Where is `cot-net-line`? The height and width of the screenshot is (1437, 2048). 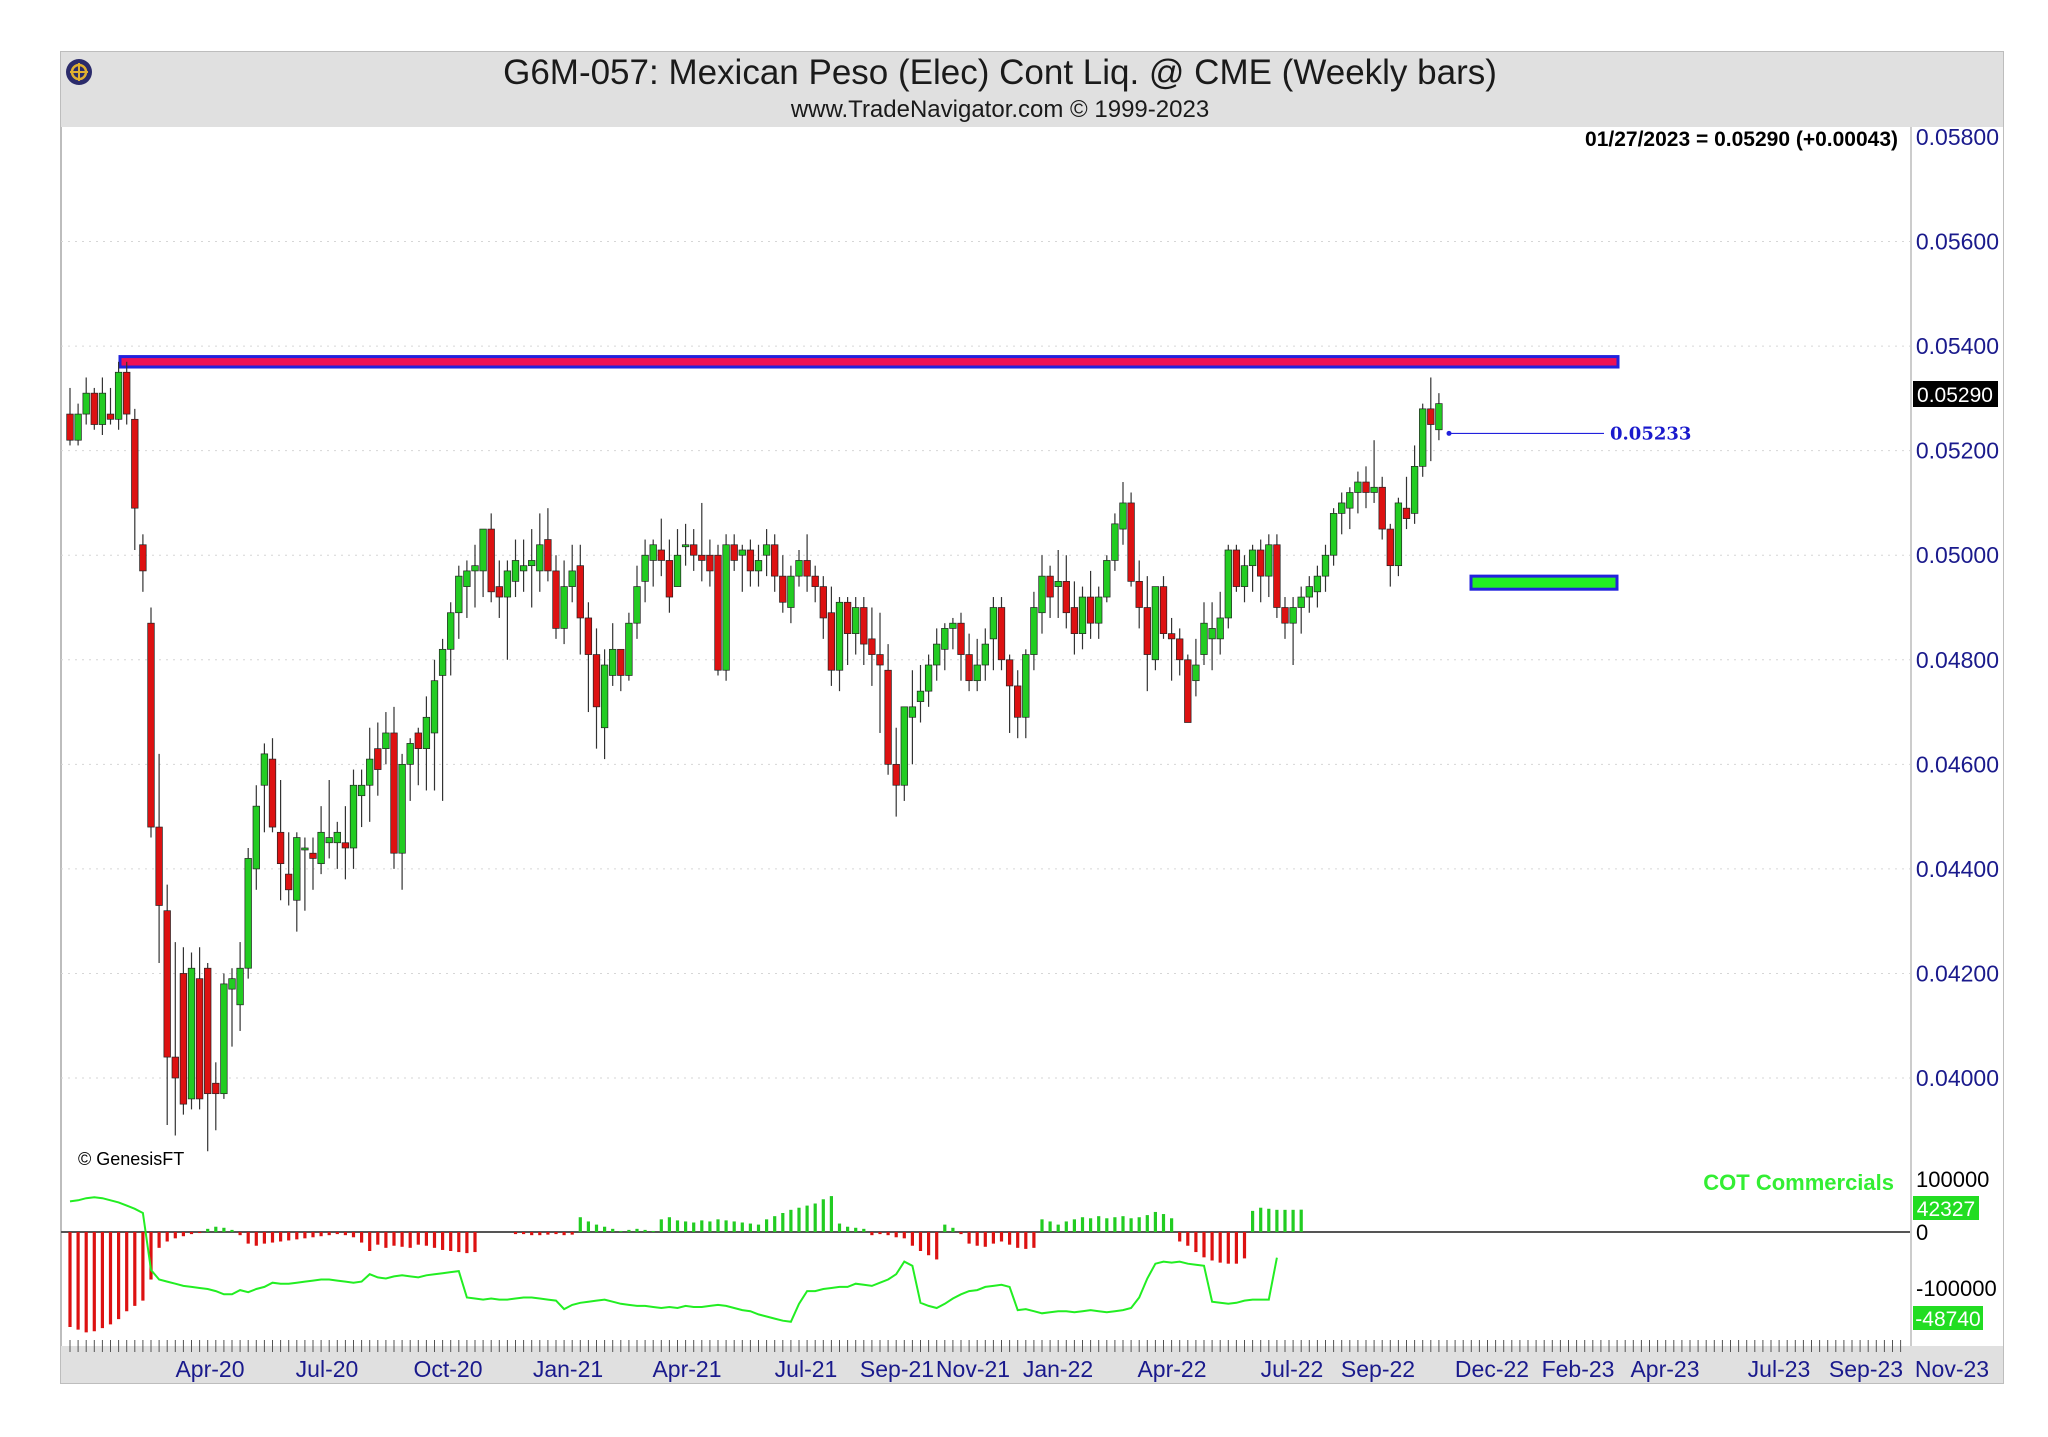
cot-net-line is located at coordinates (673, 1259).